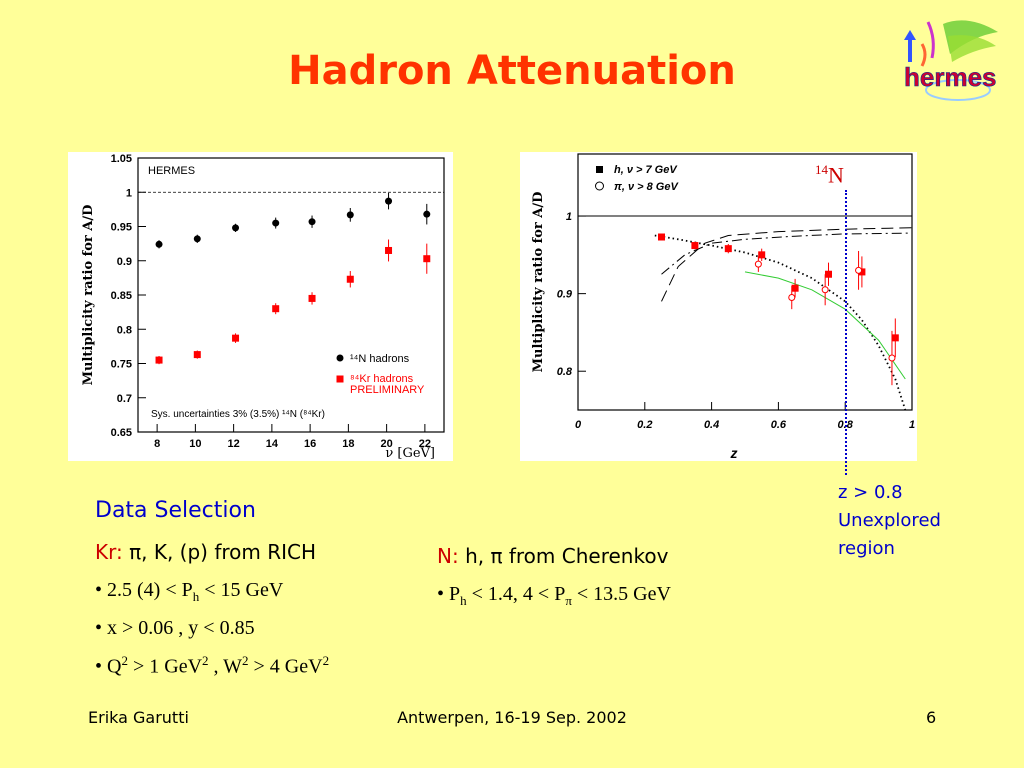  What do you see at coordinates (223, 552) in the screenshot?
I see `kr-text: π, K, (p) from RICH` at bounding box center [223, 552].